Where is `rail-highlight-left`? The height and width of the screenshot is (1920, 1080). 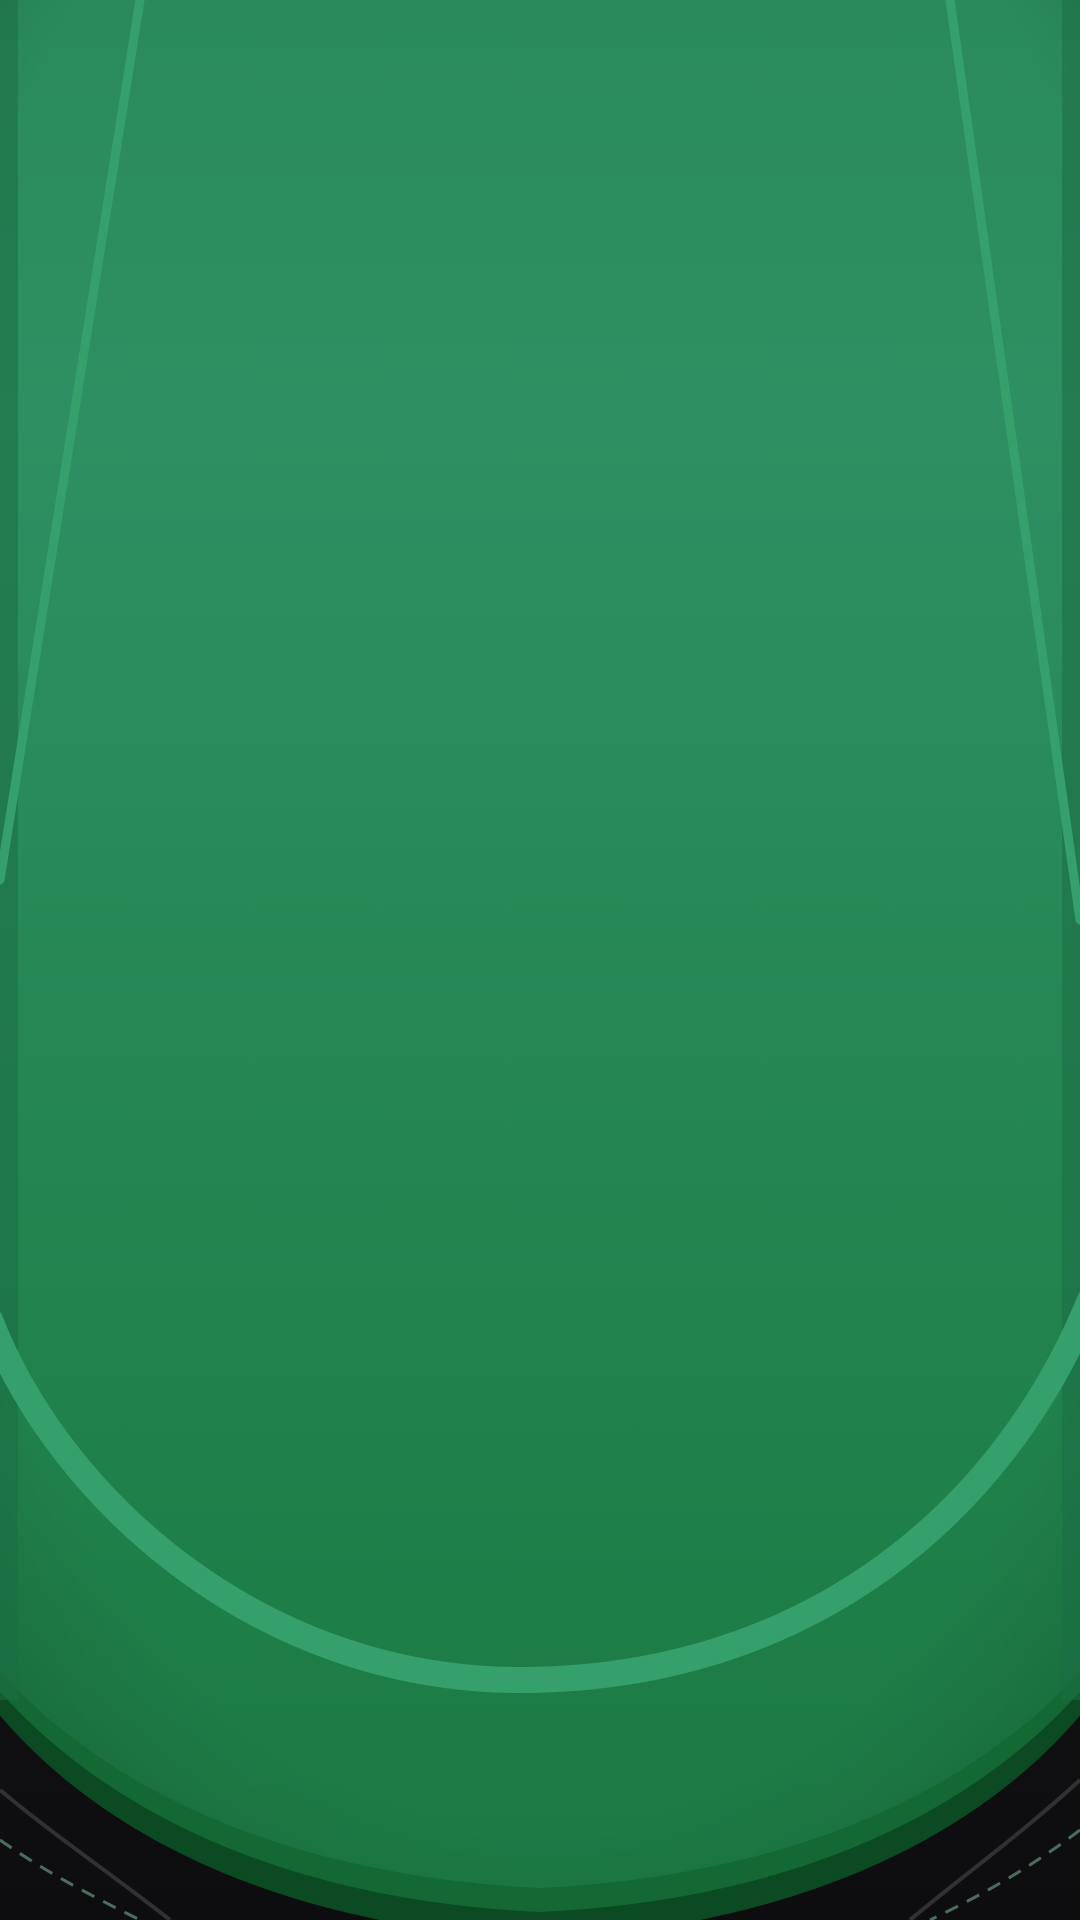 rail-highlight-left is located at coordinates (86, 1854).